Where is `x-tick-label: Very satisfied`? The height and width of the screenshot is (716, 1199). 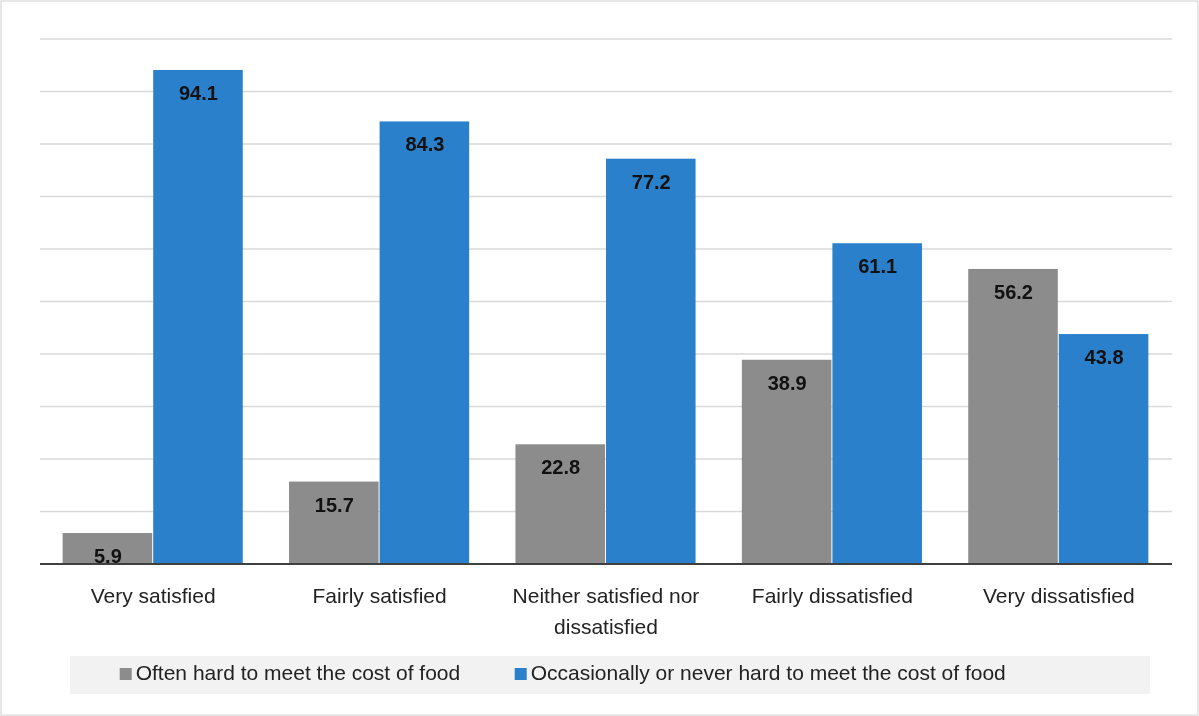 x-tick-label: Very satisfied is located at coordinates (153, 595).